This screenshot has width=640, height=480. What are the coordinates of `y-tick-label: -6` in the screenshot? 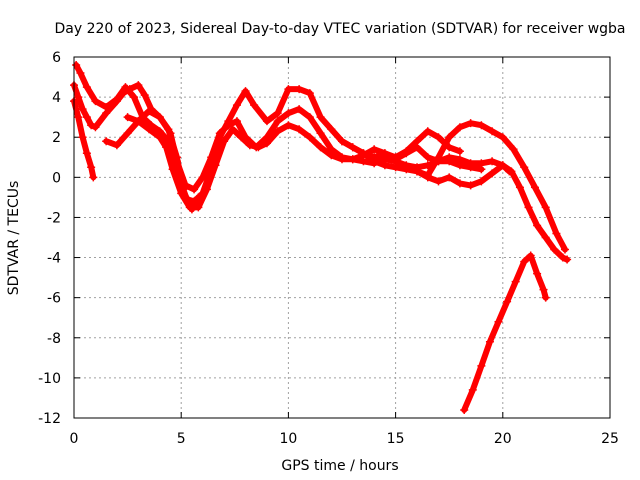 It's located at (54, 299).